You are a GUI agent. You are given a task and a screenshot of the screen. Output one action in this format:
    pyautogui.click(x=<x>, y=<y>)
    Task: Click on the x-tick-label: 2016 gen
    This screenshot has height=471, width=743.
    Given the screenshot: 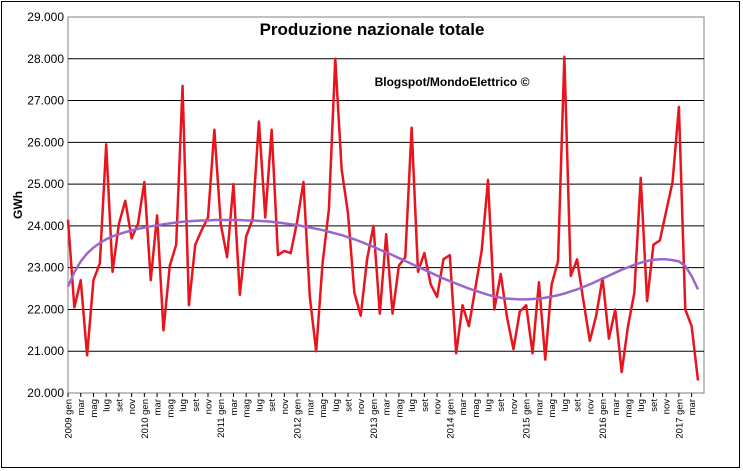 What is the action you would take?
    pyautogui.click(x=603, y=419)
    